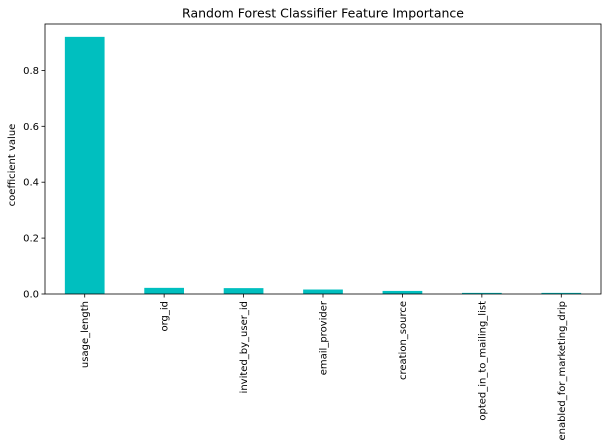 The height and width of the screenshot is (448, 609). What do you see at coordinates (482, 361) in the screenshot?
I see `x-tick-label: opted_in_to_mailing_list` at bounding box center [482, 361].